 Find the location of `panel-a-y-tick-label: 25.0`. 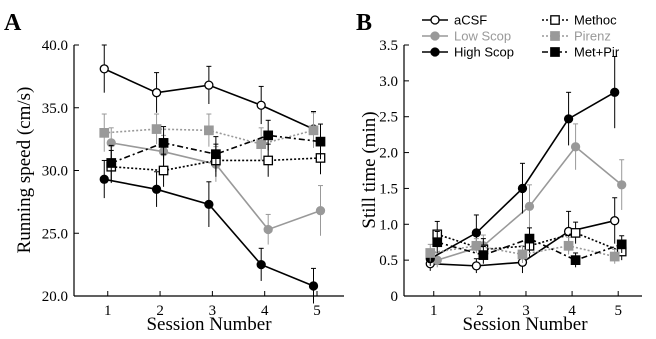

panel-a-y-tick-label: 25.0 is located at coordinates (55, 234).